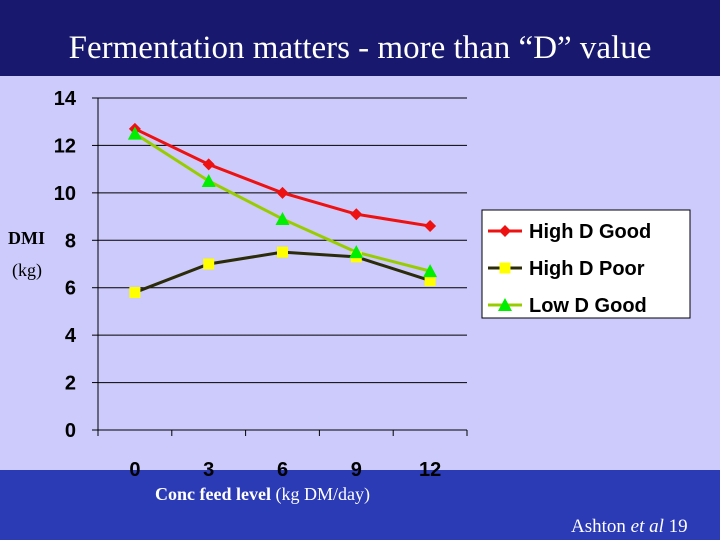 The width and height of the screenshot is (720, 540). I want to click on x-axis-label-main: Conc feed level, so click(213, 494).